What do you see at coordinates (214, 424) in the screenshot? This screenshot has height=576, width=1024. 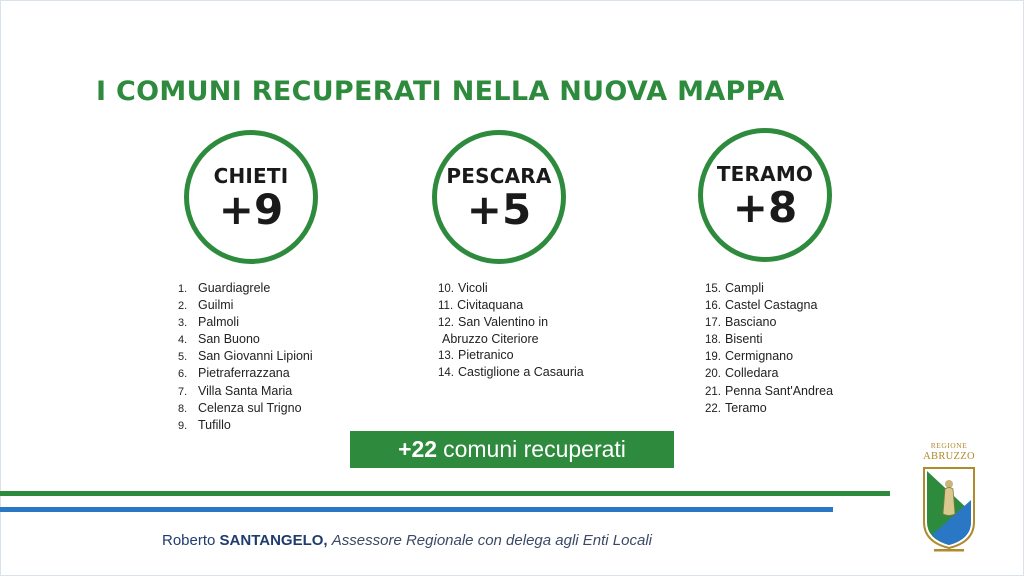 I see `list-item-name: Tufillo` at bounding box center [214, 424].